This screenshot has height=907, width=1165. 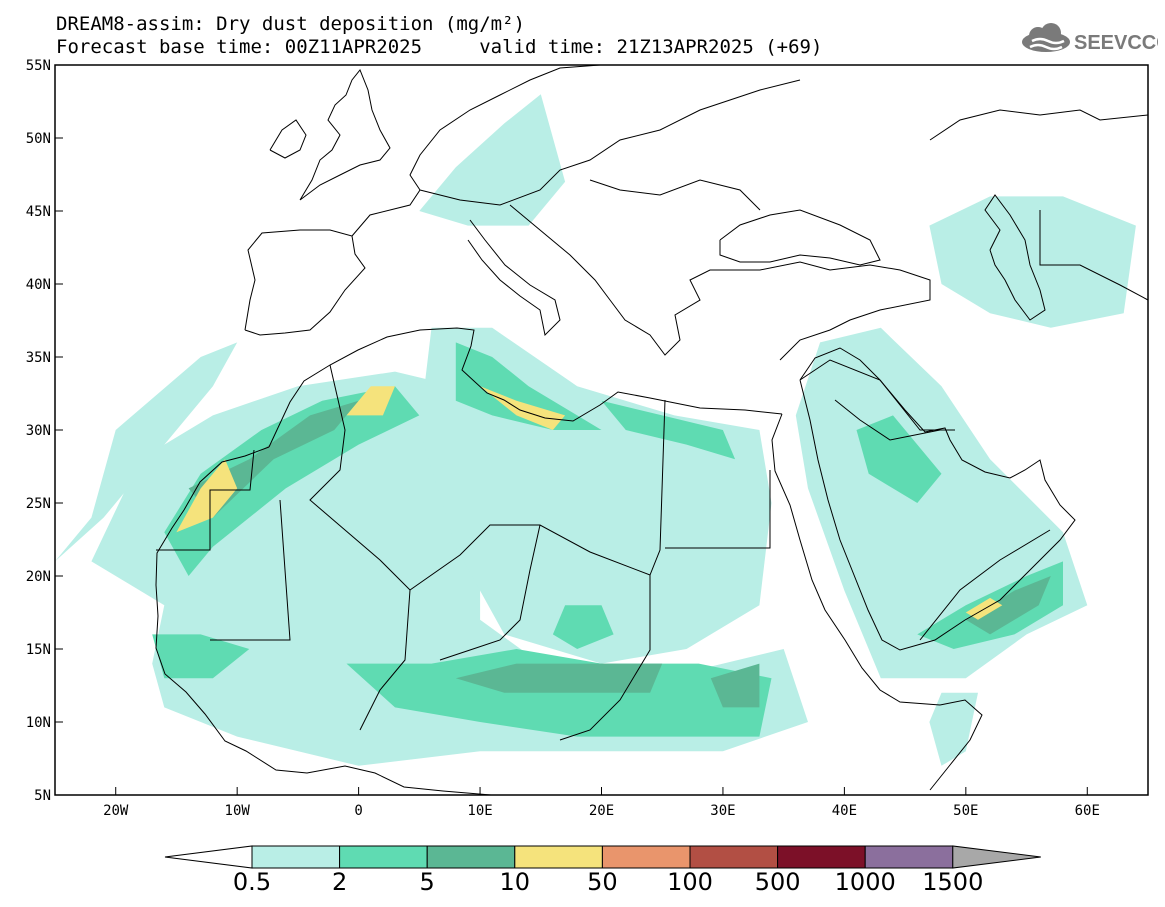 I want to click on coastline-red-sea-west, so click(x=856, y=559).